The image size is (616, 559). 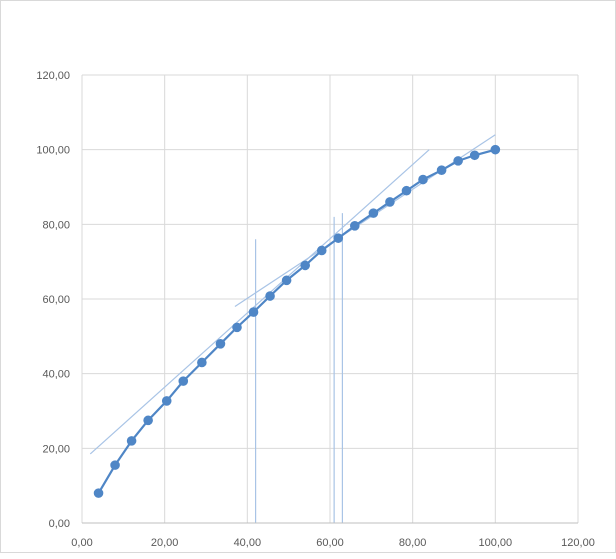 I want to click on x-tick-label: 80,00, so click(x=413, y=543).